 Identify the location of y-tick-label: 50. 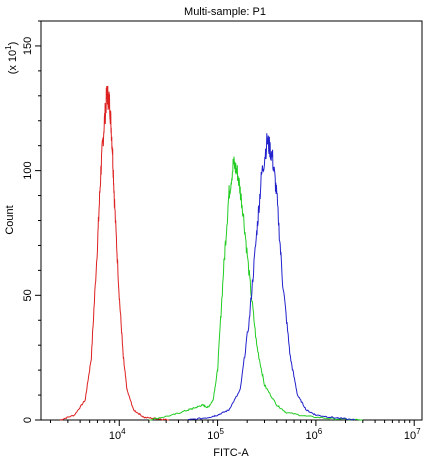
(28, 295).